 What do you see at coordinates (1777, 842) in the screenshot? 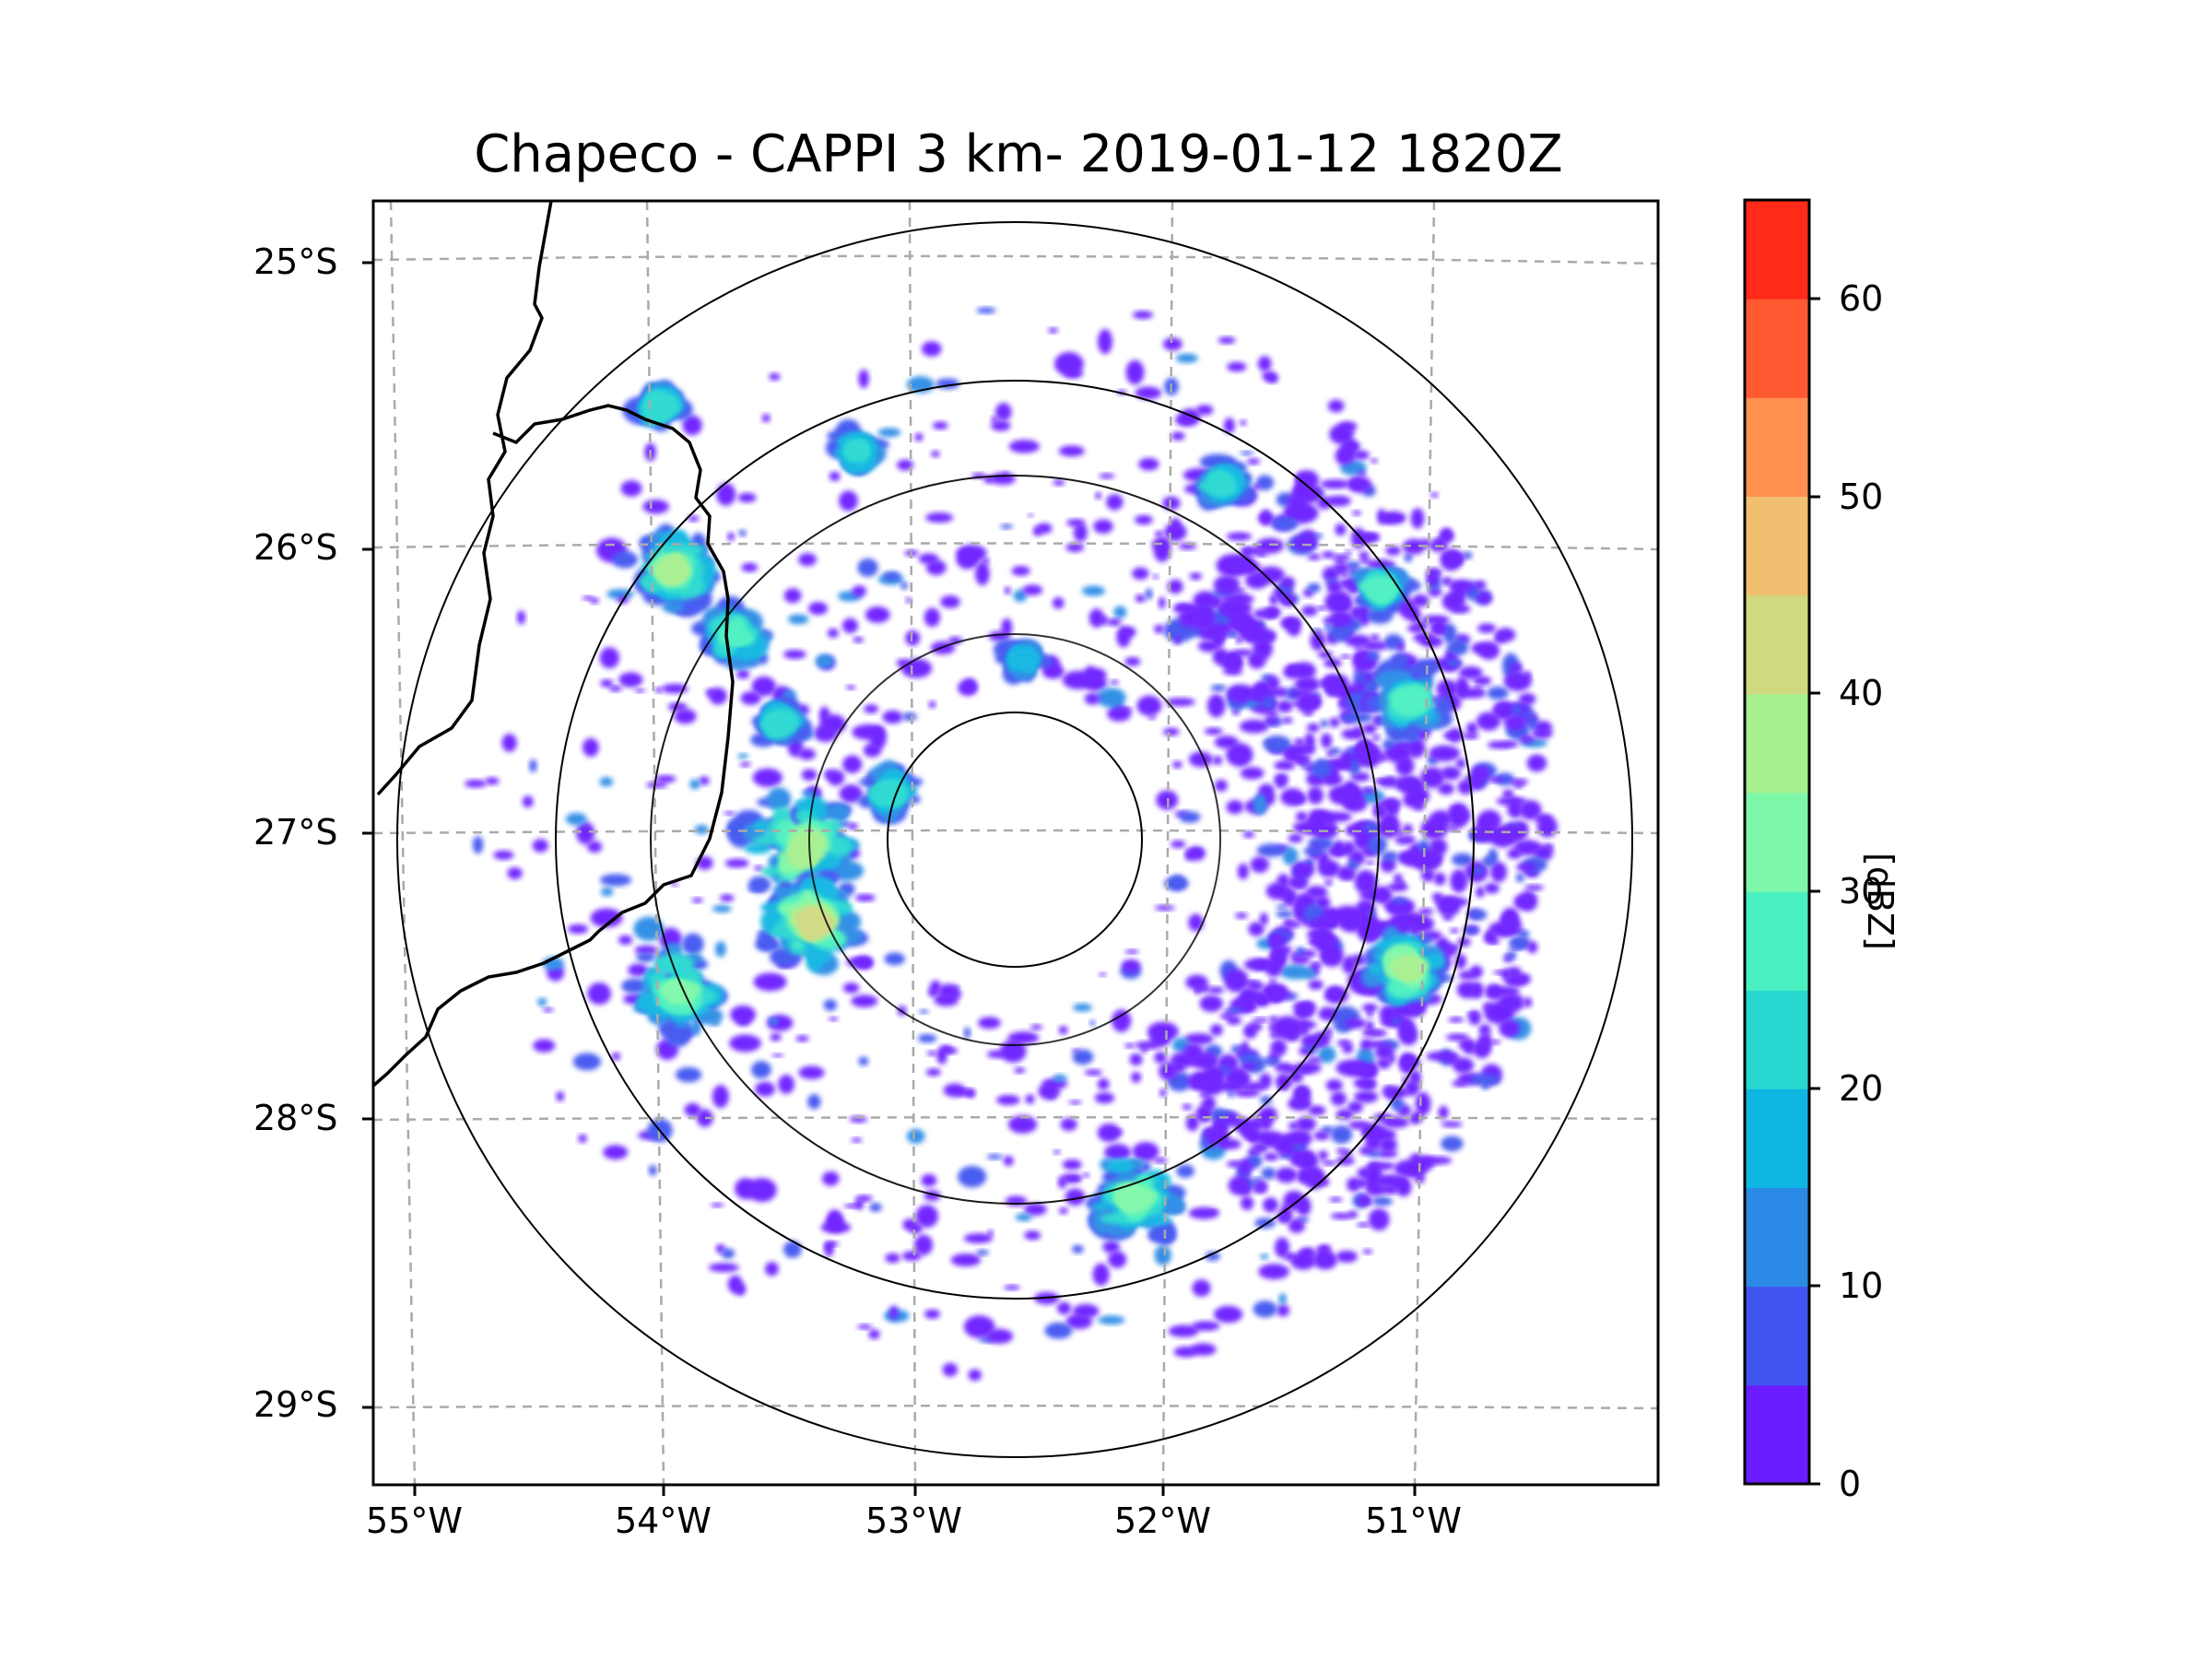
I see `colorbar-frame` at bounding box center [1777, 842].